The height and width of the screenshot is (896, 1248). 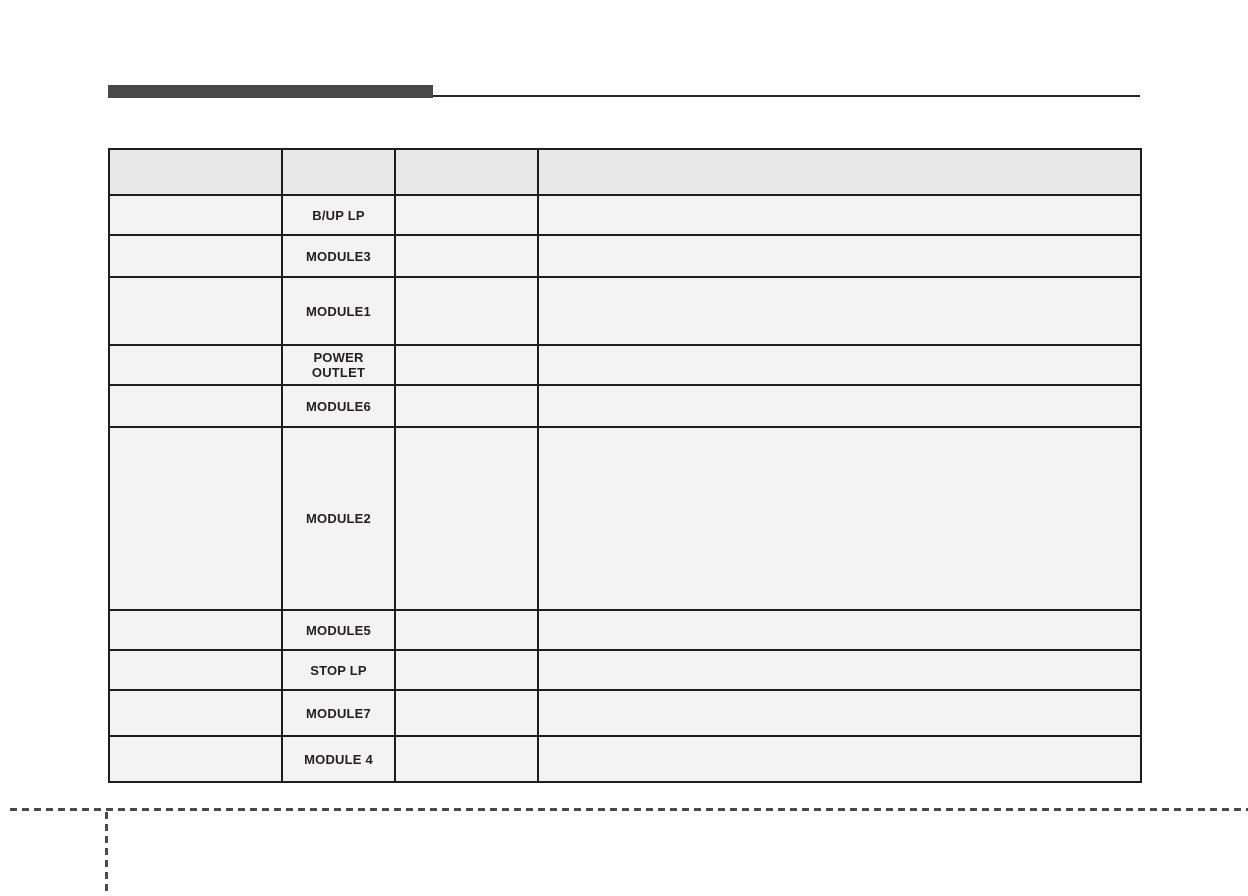 I want to click on table-row: POWER OUTLET, so click(x=625, y=365).